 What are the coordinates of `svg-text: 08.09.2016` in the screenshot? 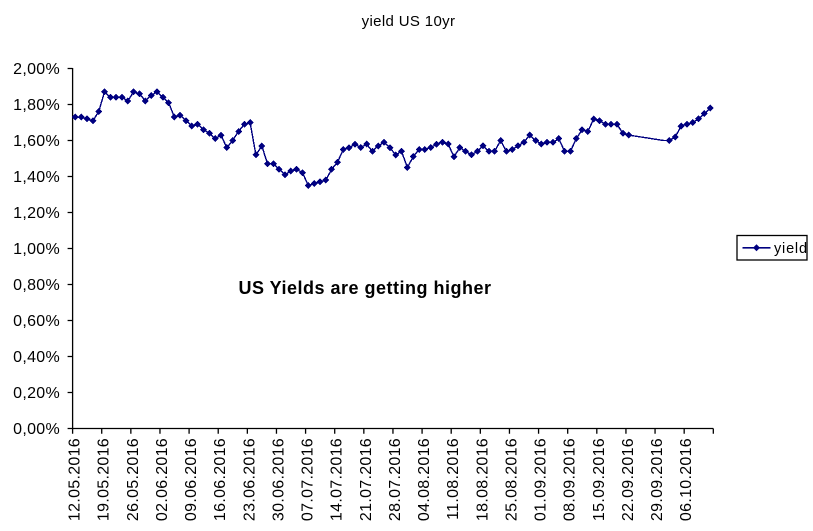 It's located at (570, 479).